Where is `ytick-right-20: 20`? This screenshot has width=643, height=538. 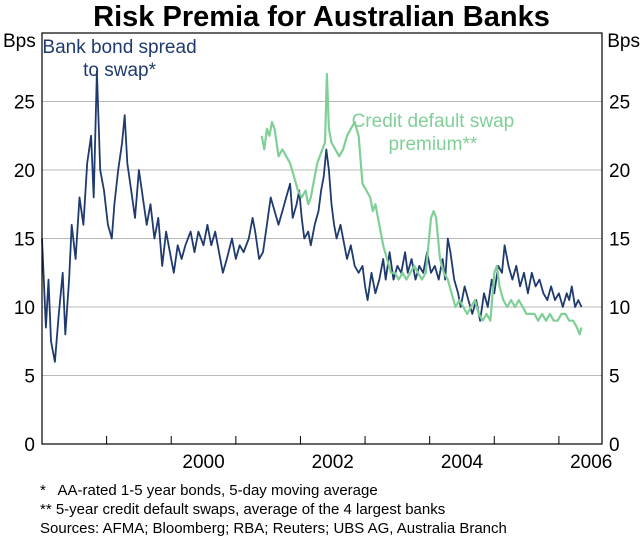
ytick-right-20: 20 is located at coordinates (619, 171).